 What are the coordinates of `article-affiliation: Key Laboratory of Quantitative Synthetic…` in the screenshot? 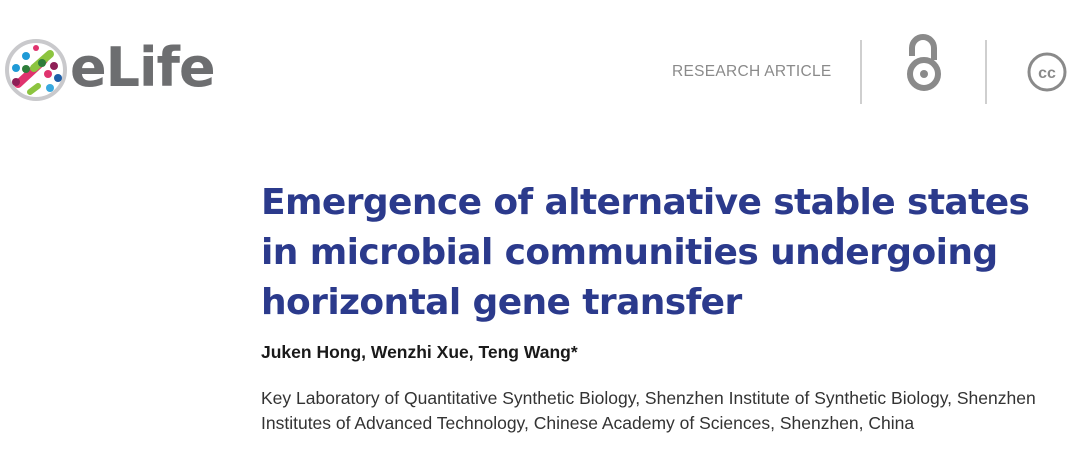 It's located at (648, 410).